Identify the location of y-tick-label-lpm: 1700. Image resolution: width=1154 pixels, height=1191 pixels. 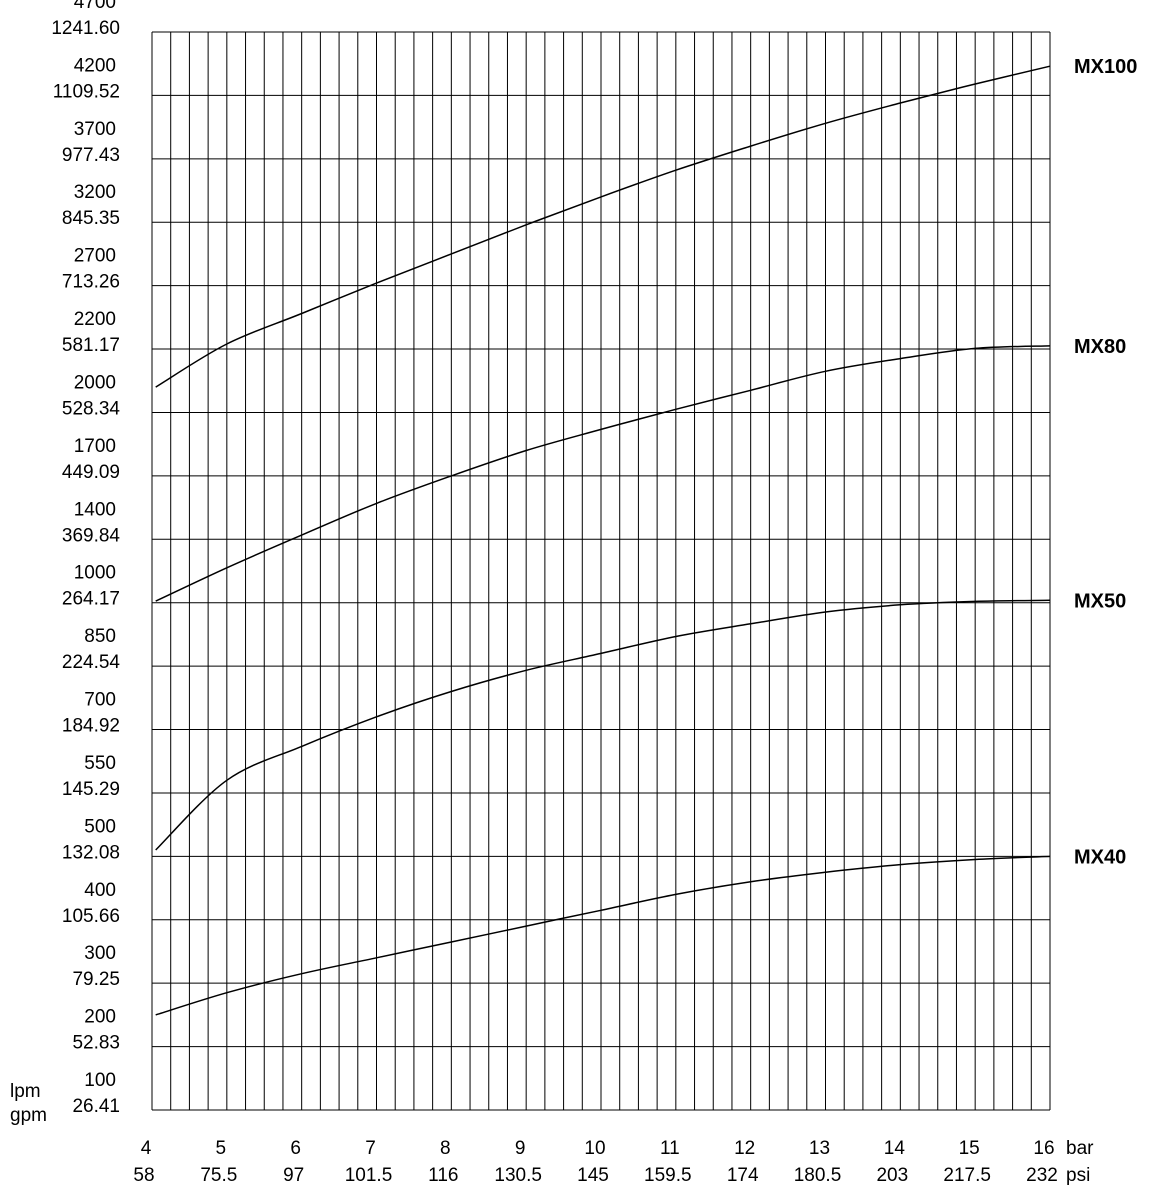
(95, 446).